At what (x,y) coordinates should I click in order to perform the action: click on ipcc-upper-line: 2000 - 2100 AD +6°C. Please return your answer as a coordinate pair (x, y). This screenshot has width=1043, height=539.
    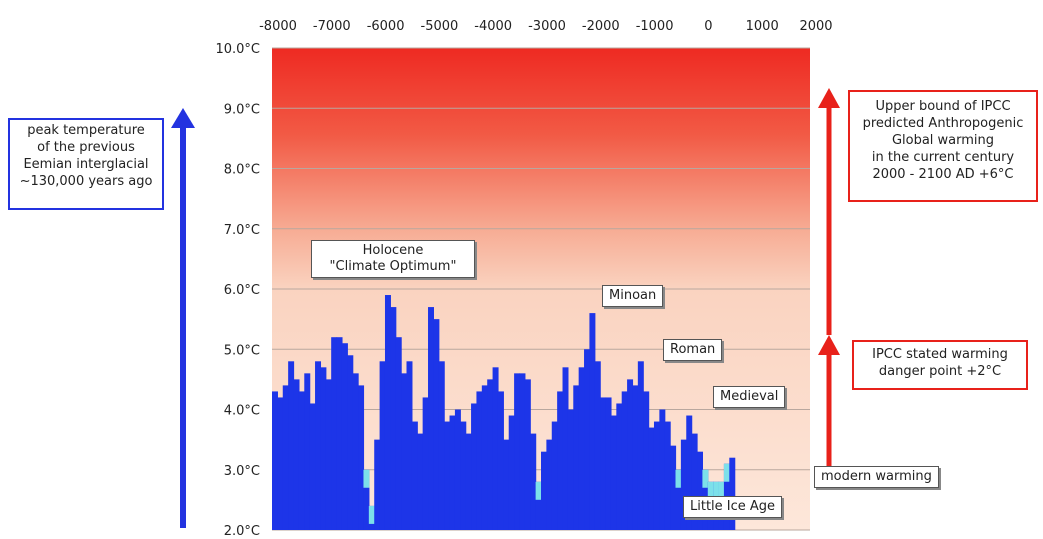
    Looking at the image, I should click on (943, 174).